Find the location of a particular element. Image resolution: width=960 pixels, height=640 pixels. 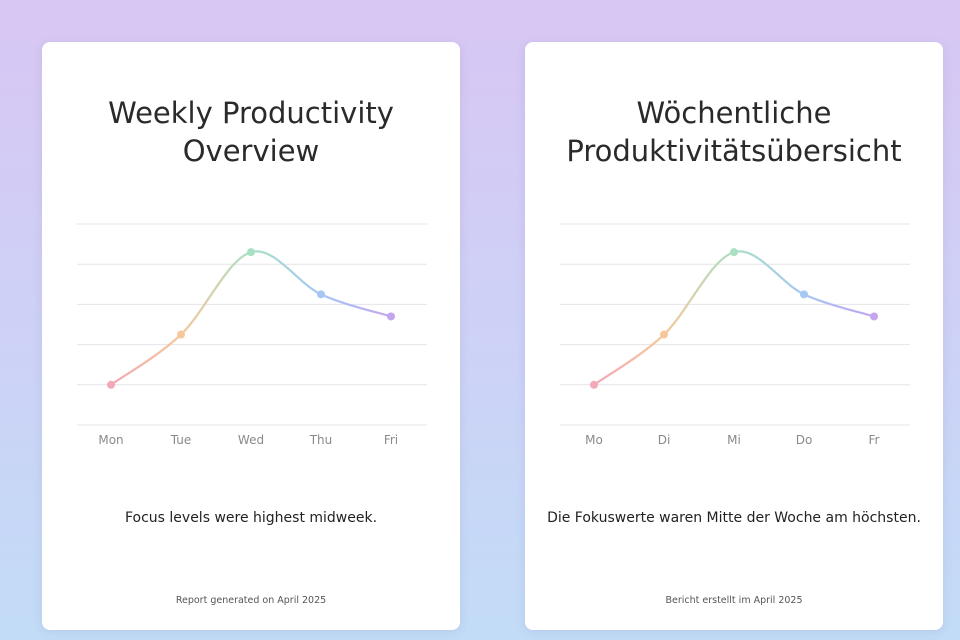

productivity-line-chart: Mon Tue Wed Thu Fri is located at coordinates (252, 335).